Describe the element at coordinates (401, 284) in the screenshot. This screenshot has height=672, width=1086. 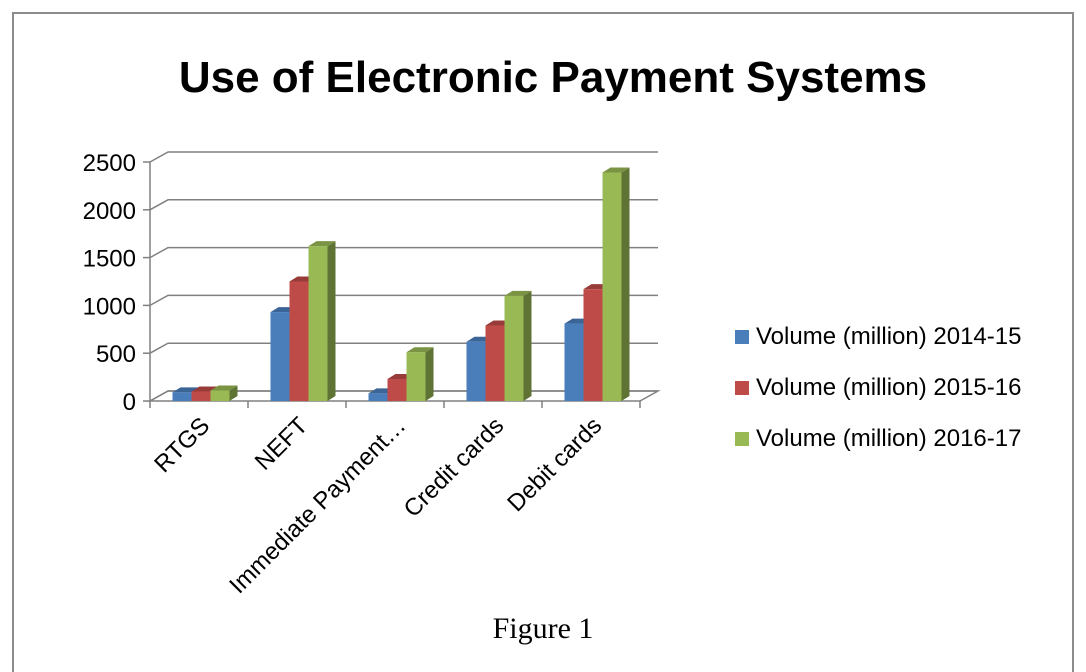
I see `bars` at that location.